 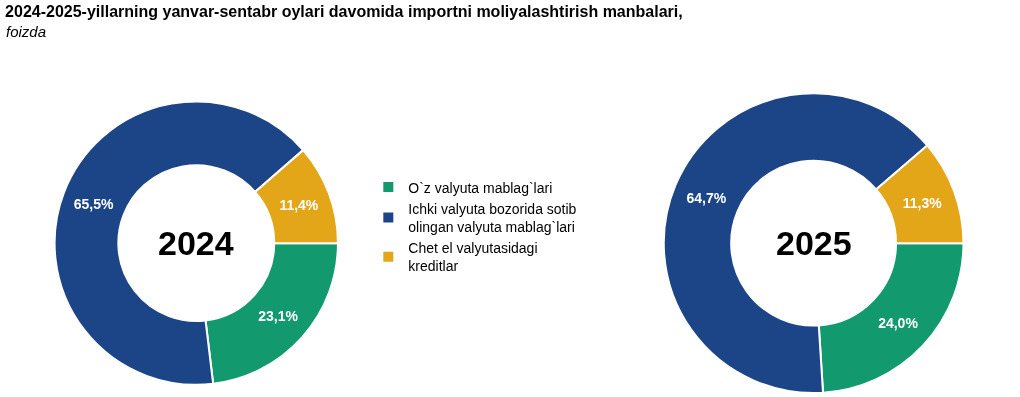 What do you see at coordinates (344, 12) in the screenshot?
I see `chart-title: 2024-2025-yillarning yanvar-sentabr oylari davomida importni moliyalashtirish manbalari,` at bounding box center [344, 12].